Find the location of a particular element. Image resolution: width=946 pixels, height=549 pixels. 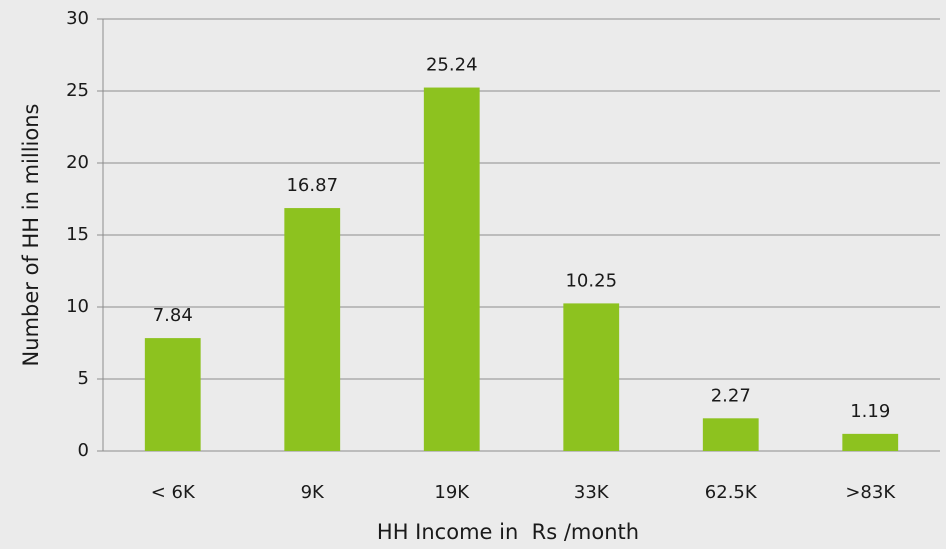

y-tick-label: 15 is located at coordinates (77, 234).